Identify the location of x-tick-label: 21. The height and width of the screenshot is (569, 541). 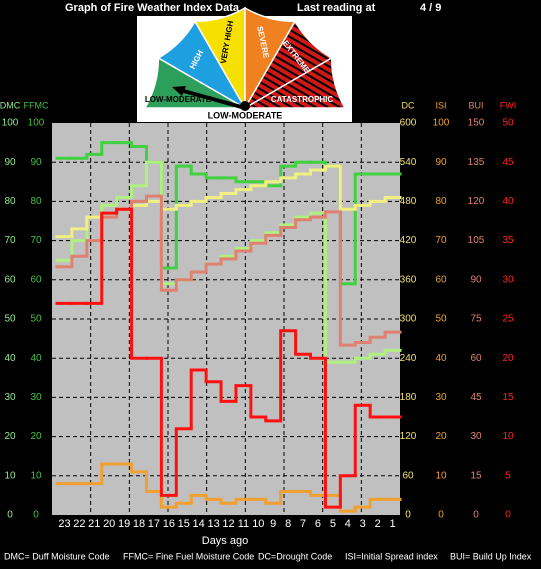
(94, 524).